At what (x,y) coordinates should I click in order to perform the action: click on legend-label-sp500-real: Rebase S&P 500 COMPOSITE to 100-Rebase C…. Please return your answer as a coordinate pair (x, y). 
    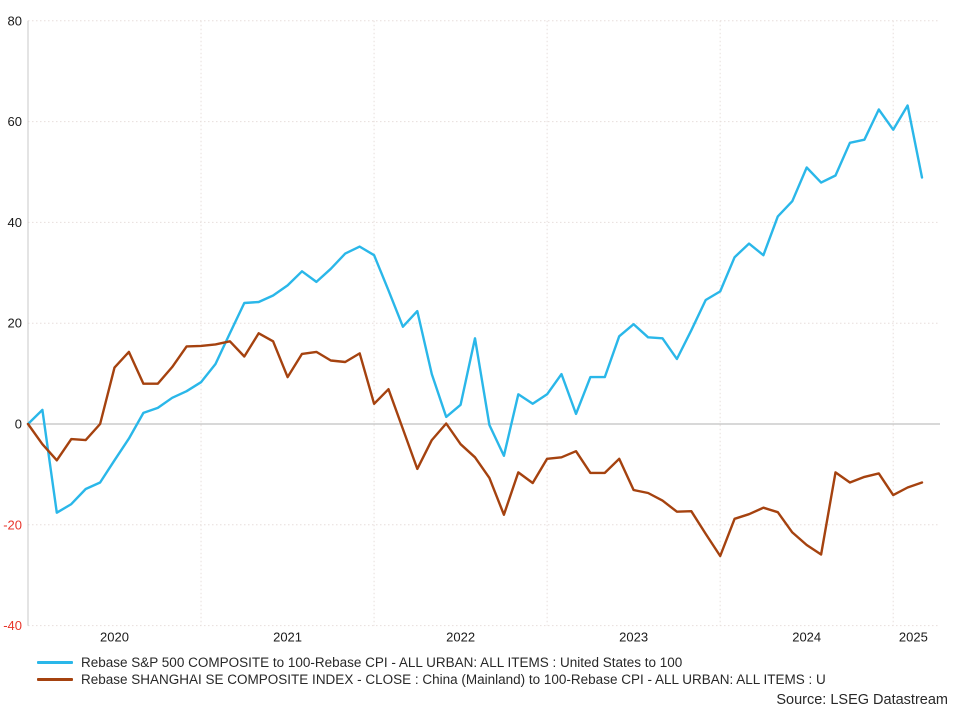
    Looking at the image, I should click on (382, 662).